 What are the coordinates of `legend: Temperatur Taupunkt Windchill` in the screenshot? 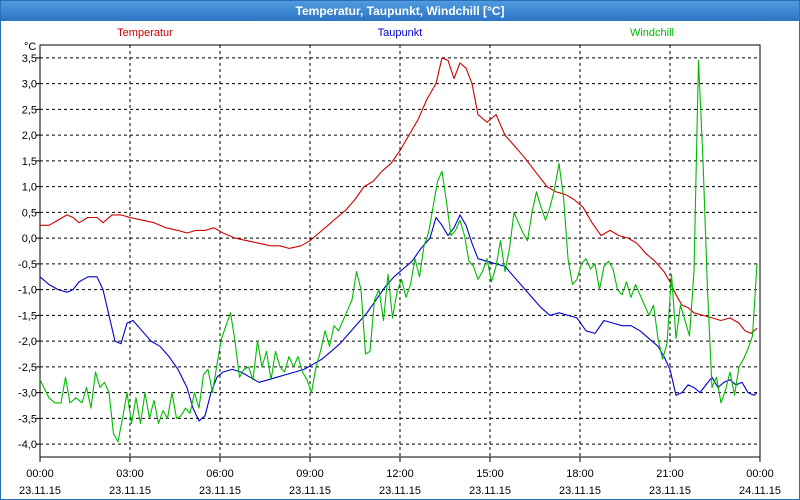 It's located at (395, 33).